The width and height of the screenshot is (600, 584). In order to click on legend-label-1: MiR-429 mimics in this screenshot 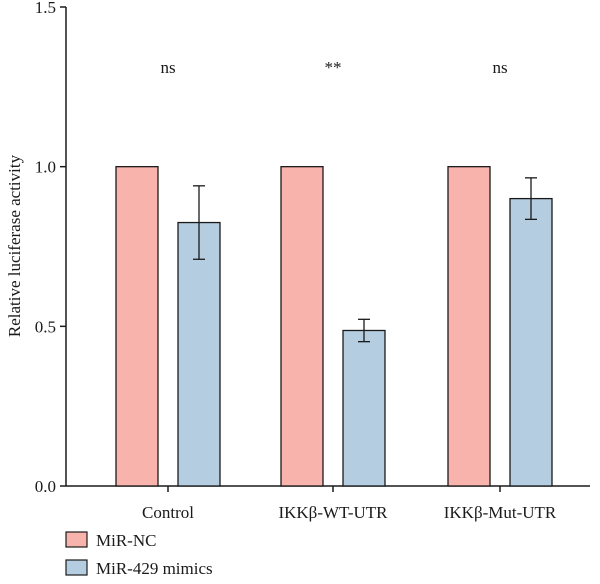, I will do `click(154, 568)`.